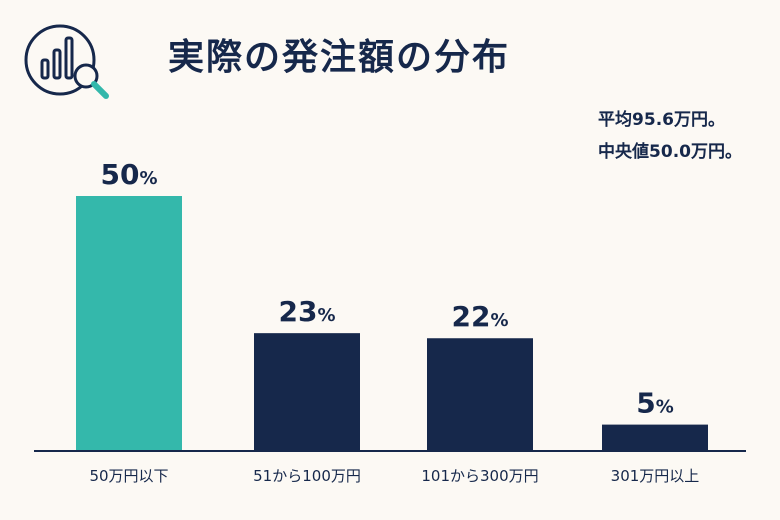 This screenshot has height=520, width=780. Describe the element at coordinates (306, 311) in the screenshot. I see `data-label: 23%` at that location.